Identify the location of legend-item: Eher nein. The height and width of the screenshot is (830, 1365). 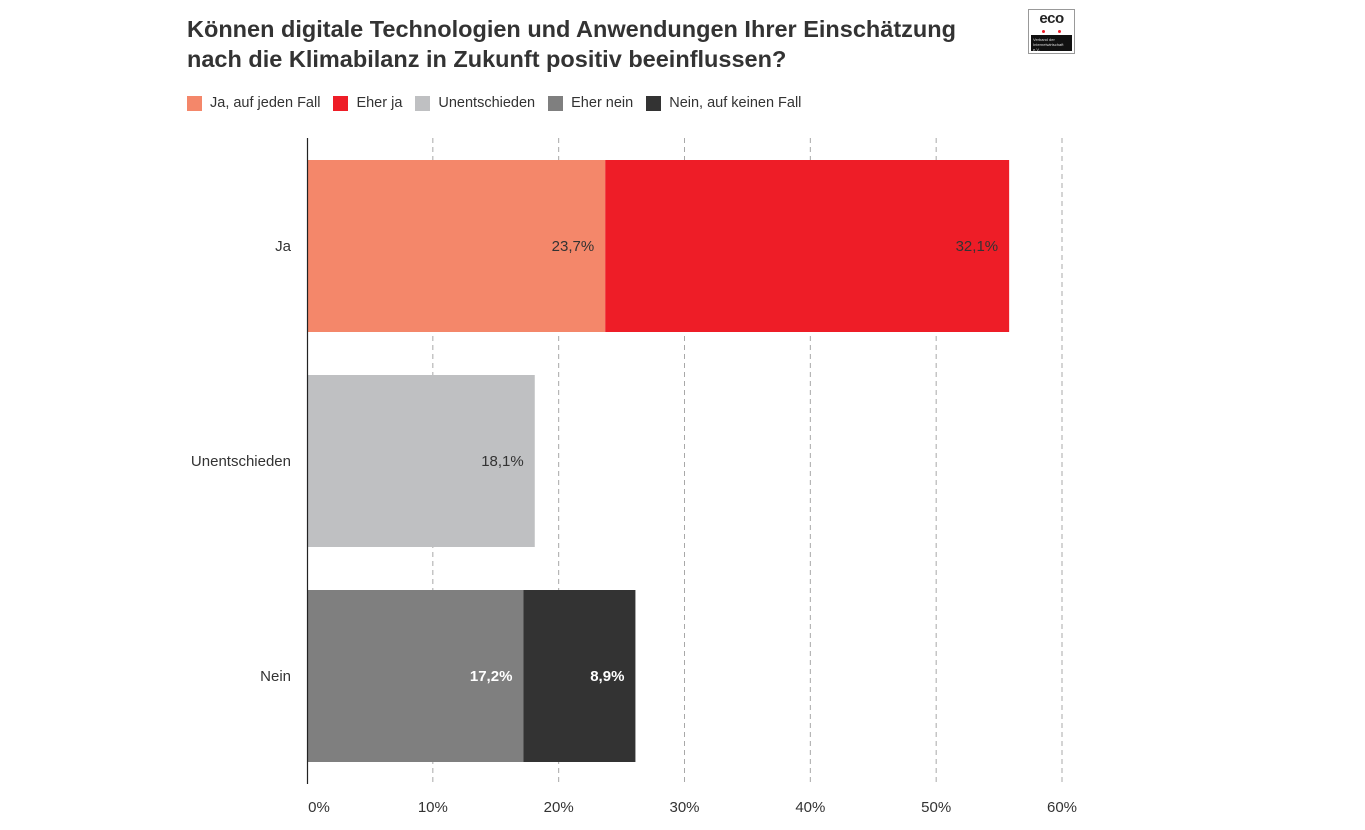
(590, 103).